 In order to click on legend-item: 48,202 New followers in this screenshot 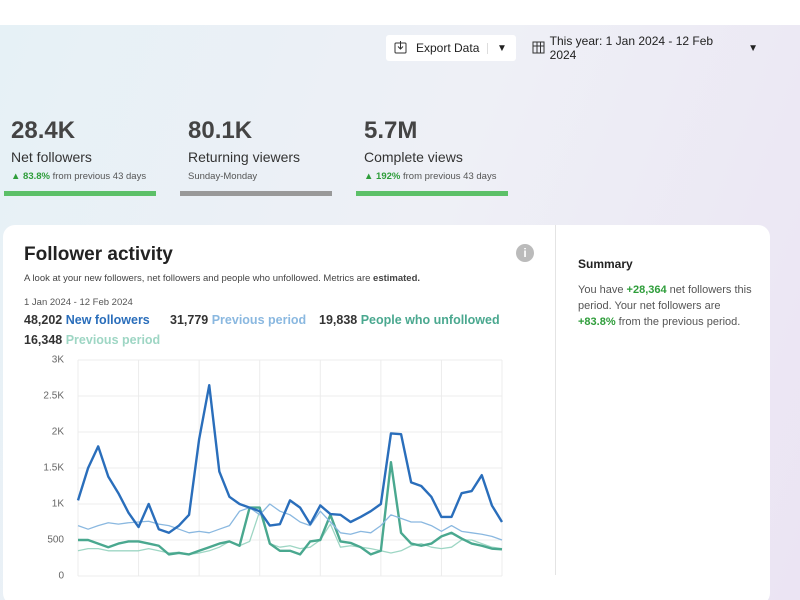, I will do `click(87, 320)`.